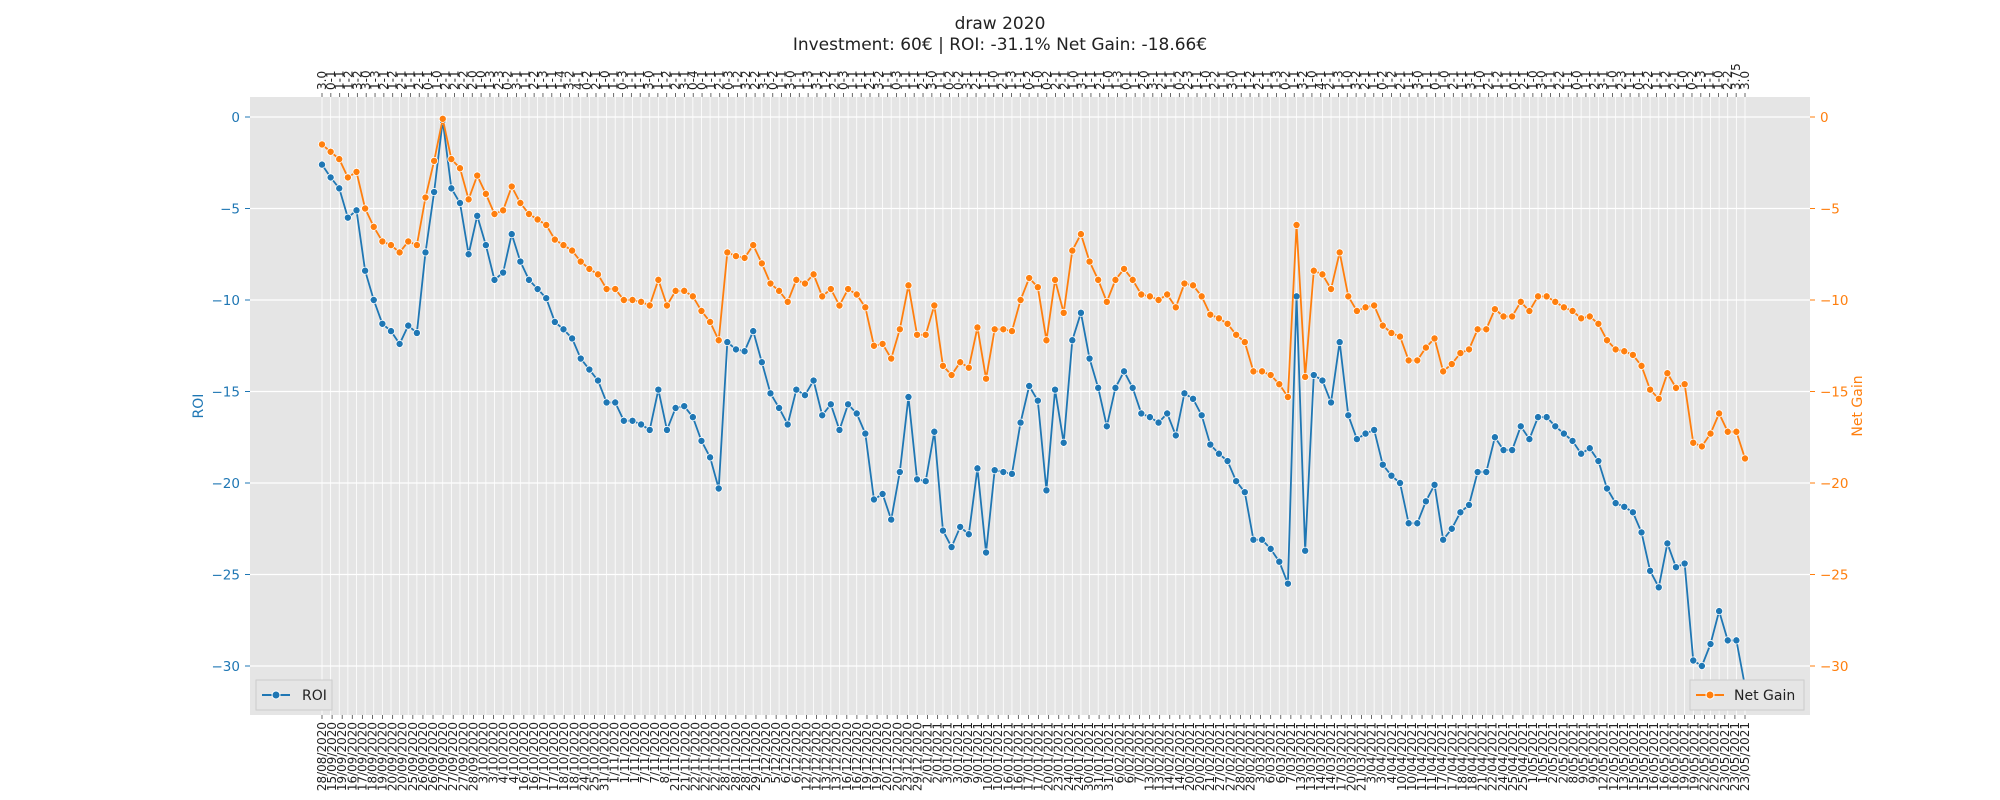 The width and height of the screenshot is (2000, 800). Describe the element at coordinates (554, 756) in the screenshot. I see `bottom-tick-label: 17/10/2020` at that location.